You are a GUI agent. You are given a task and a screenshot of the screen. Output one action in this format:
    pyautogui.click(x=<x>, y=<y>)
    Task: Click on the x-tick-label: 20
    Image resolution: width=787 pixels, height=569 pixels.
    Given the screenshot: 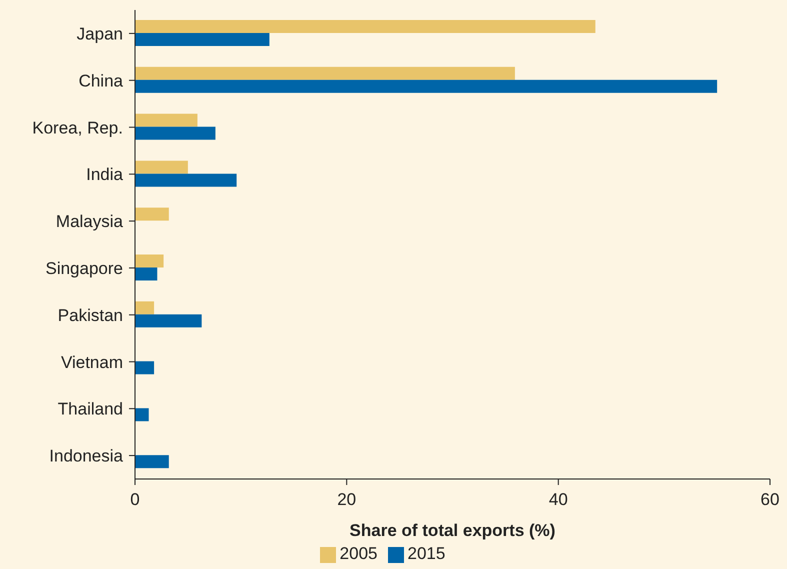 What is the action you would take?
    pyautogui.click(x=346, y=500)
    